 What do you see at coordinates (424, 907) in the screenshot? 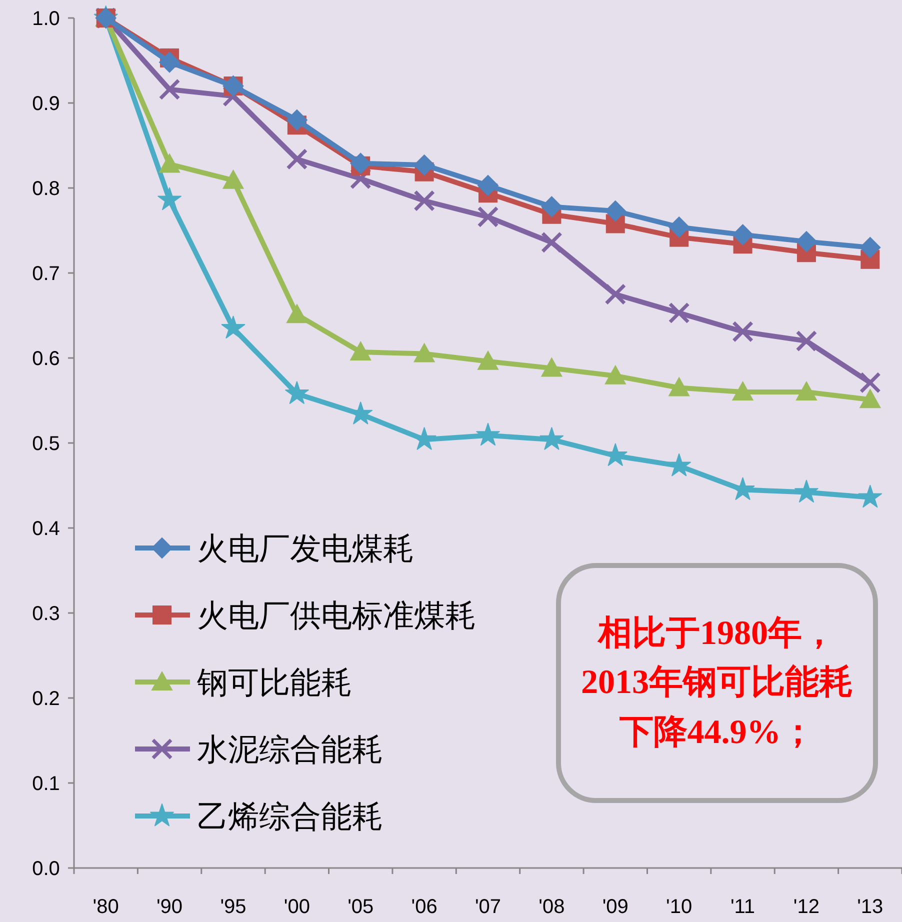
I see `x-tick-label: '06` at bounding box center [424, 907].